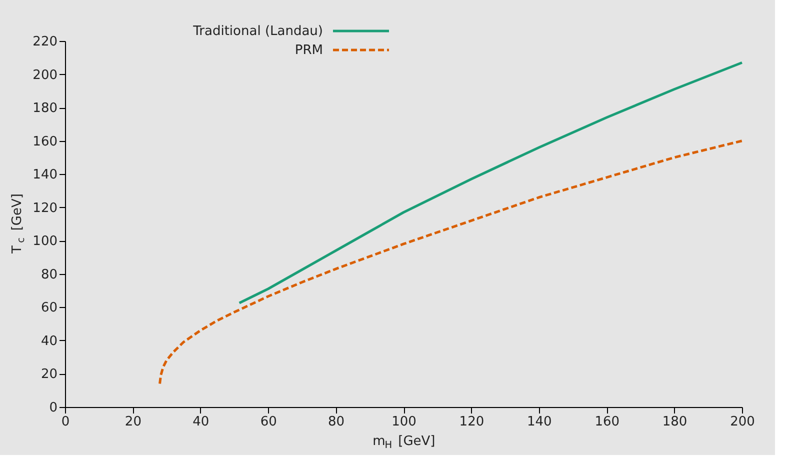 The width and height of the screenshot is (803, 471). Describe the element at coordinates (45, 242) in the screenshot. I see `y-tick-label: 100` at that location.